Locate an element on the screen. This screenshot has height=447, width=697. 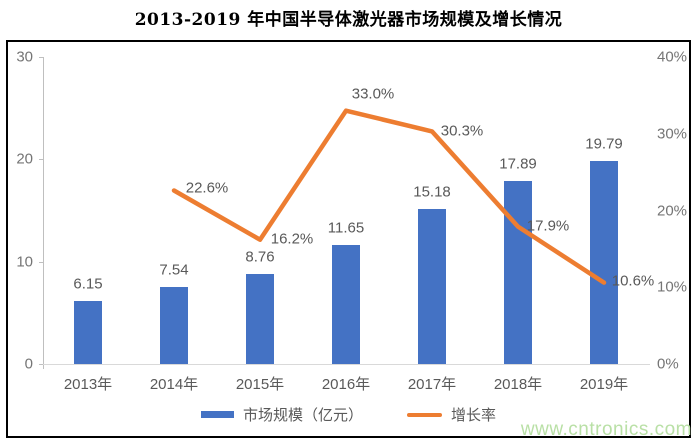
legend: 市场规模（亿元） 增长率 is located at coordinates (348, 414).